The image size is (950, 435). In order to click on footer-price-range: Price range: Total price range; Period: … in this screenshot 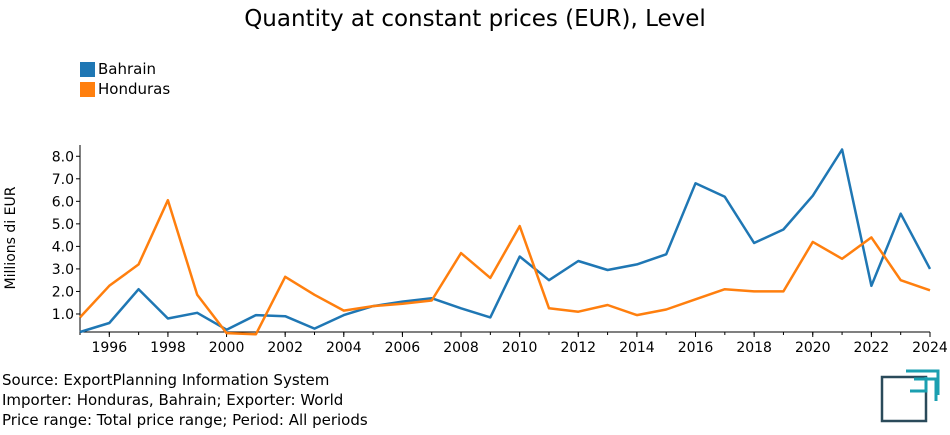, I will do `click(185, 420)`.